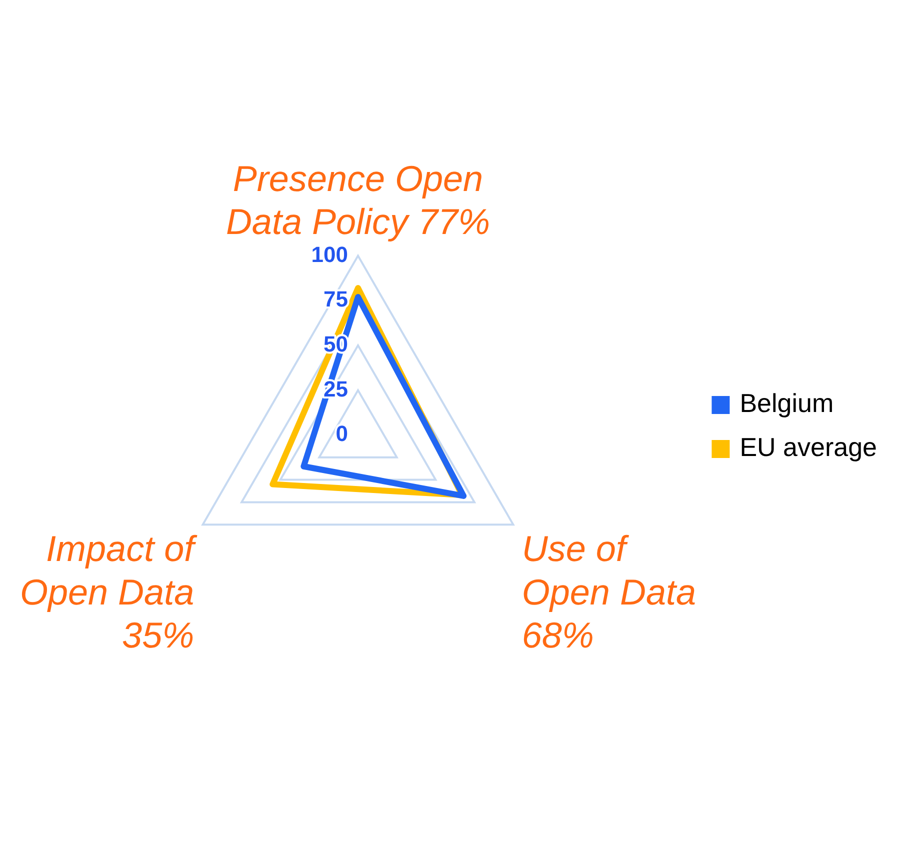  Describe the element at coordinates (809, 447) in the screenshot. I see `legend-label: EU average` at that location.